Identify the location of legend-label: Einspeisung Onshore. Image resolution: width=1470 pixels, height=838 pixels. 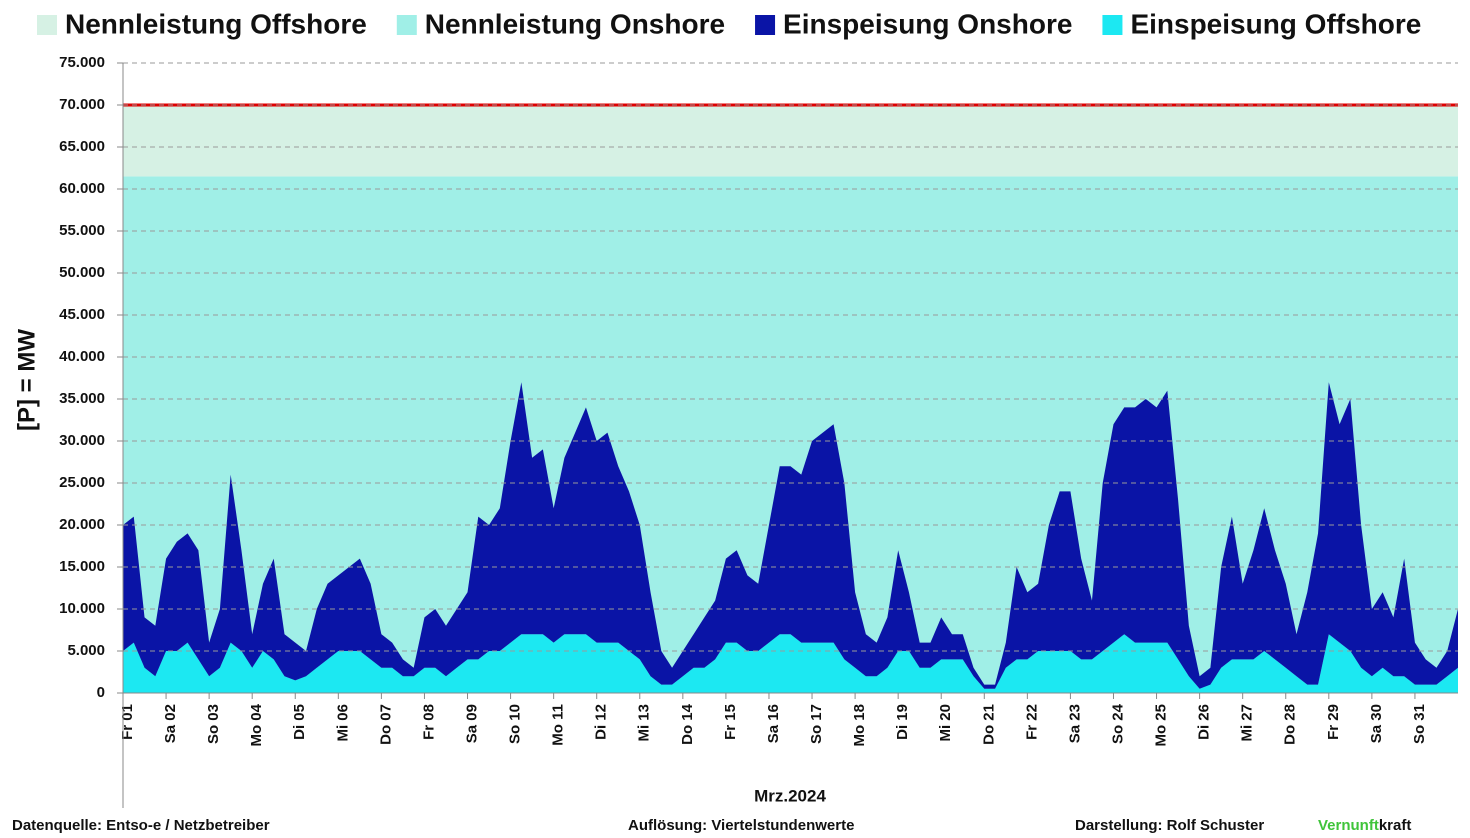
(927, 23).